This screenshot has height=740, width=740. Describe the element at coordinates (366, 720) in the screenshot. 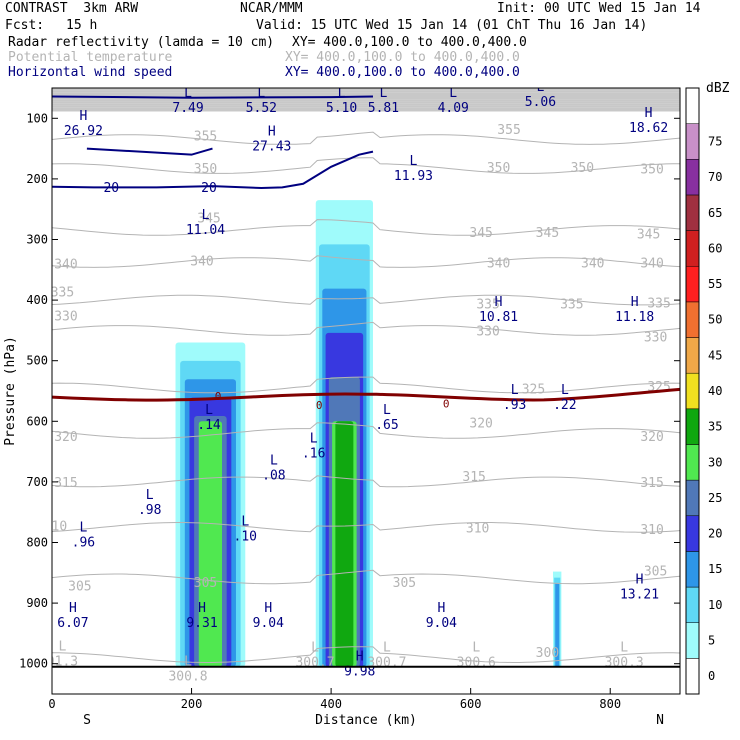

I see `x-axis-label: Distance (km)` at that location.